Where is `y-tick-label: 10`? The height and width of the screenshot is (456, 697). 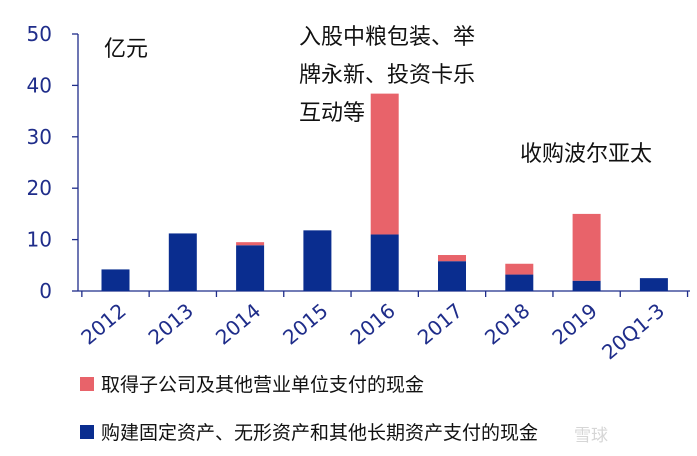 y-tick-label: 10 is located at coordinates (39, 240).